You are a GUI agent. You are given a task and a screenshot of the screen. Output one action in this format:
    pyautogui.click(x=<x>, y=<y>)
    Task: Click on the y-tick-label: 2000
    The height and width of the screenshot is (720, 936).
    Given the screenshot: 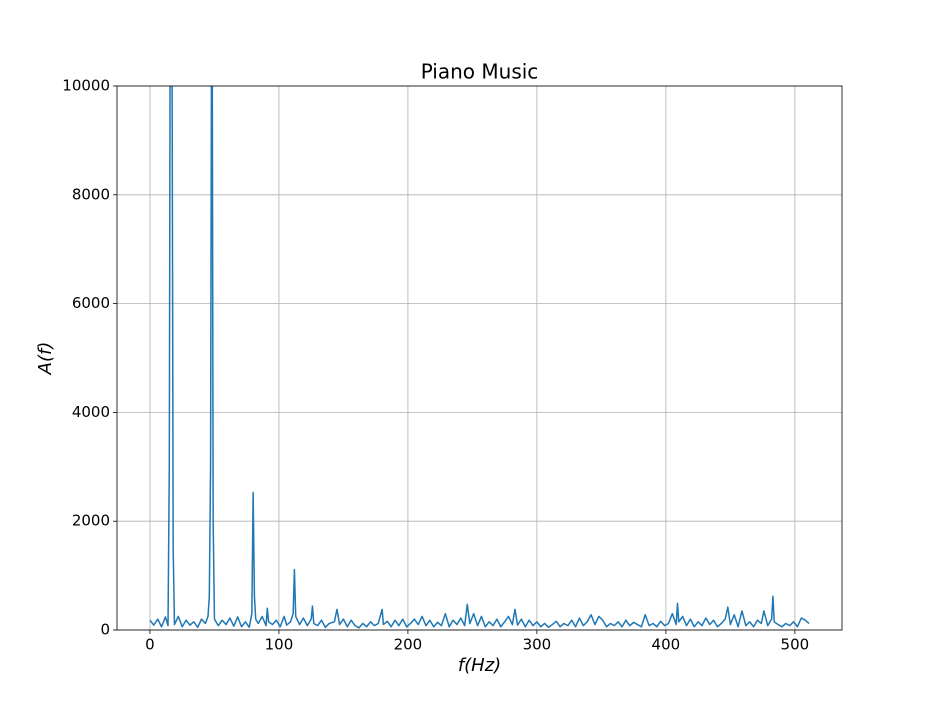 What is the action you would take?
    pyautogui.click(x=91, y=521)
    